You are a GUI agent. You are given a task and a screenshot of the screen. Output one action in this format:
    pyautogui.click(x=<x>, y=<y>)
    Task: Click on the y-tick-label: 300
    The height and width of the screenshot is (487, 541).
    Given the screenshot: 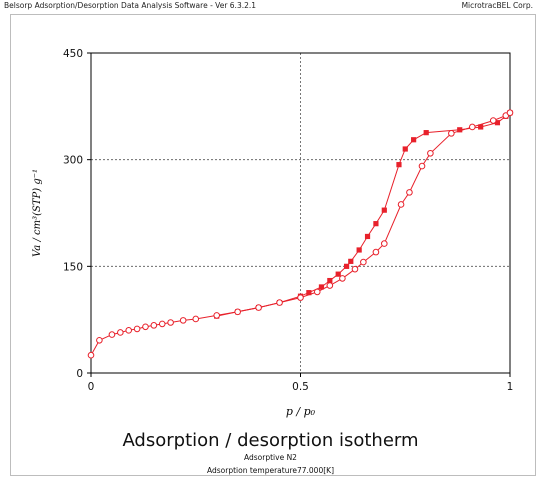 What is the action you would take?
    pyautogui.click(x=73, y=161)
    